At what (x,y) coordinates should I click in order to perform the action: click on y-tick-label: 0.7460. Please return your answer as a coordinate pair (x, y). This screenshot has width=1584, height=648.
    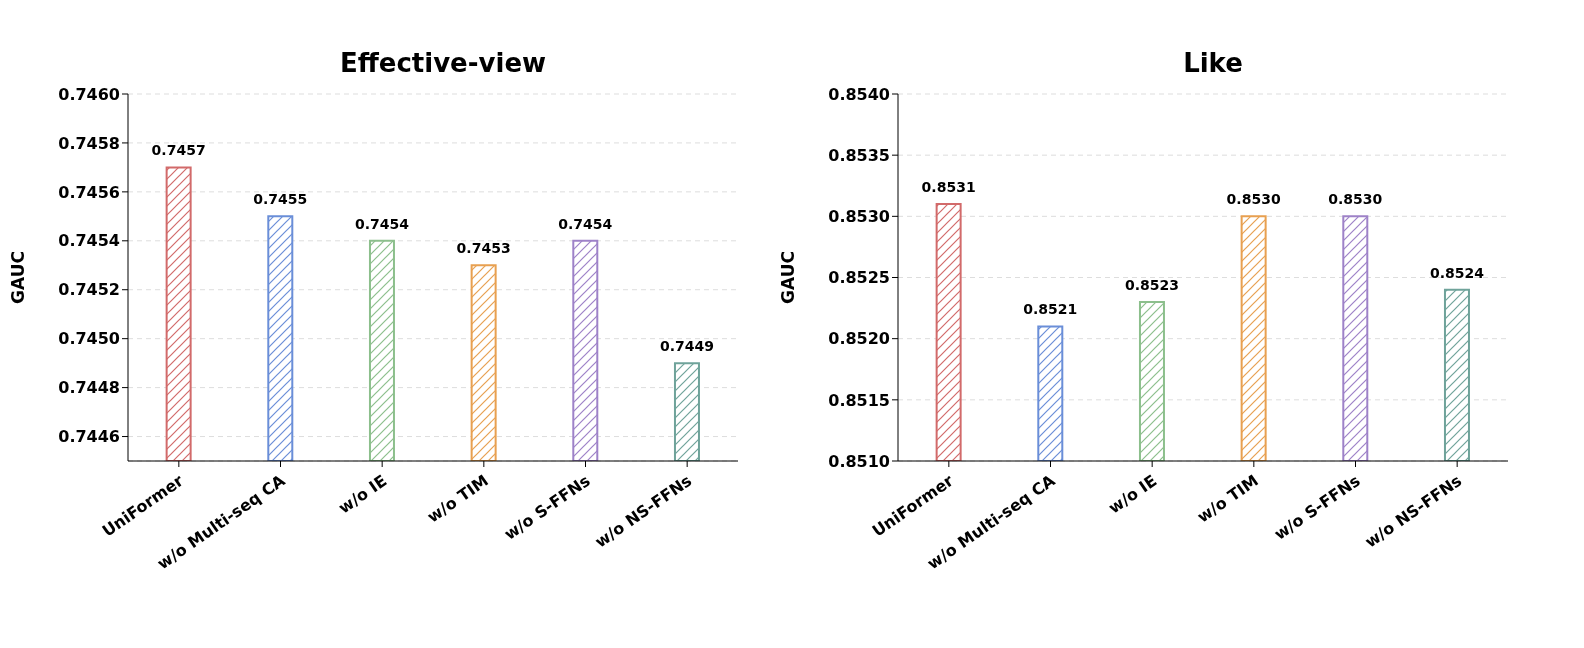
    Looking at the image, I should click on (89, 94).